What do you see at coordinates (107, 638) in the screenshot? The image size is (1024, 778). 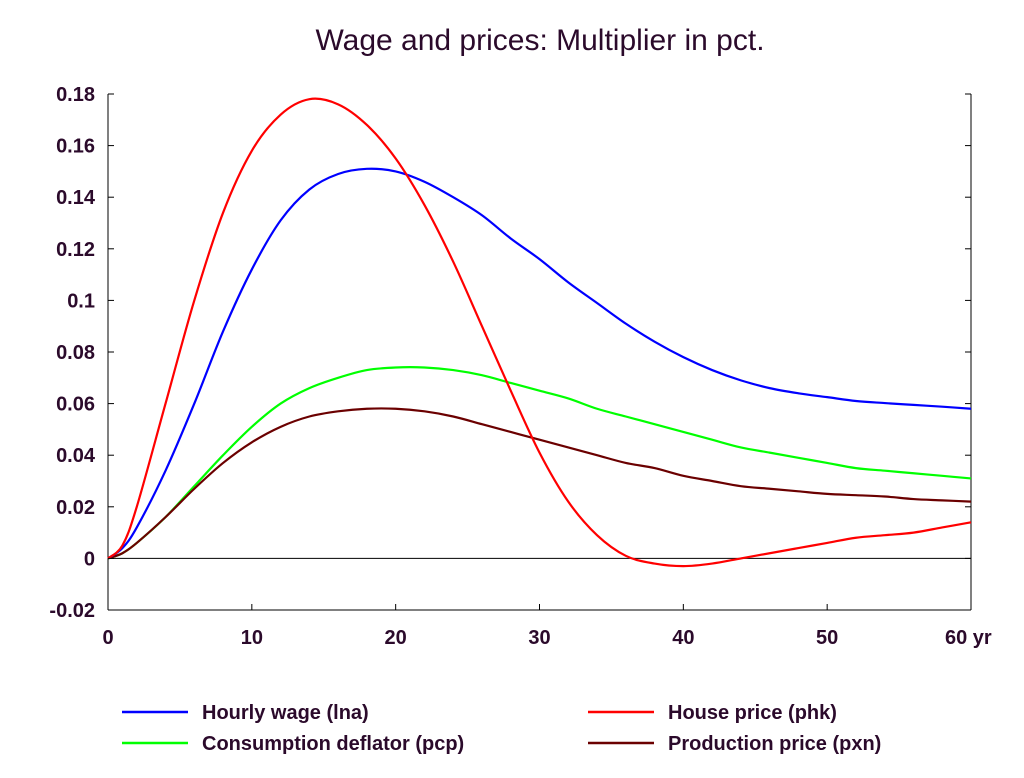 I see `x-tick-label: 0` at bounding box center [107, 638].